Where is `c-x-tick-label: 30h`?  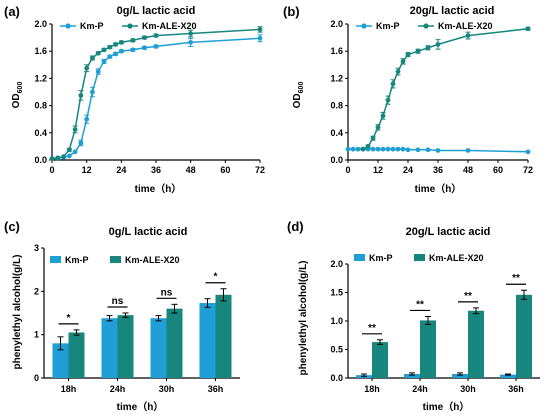
c-x-tick-label: 30h is located at coordinates (167, 389).